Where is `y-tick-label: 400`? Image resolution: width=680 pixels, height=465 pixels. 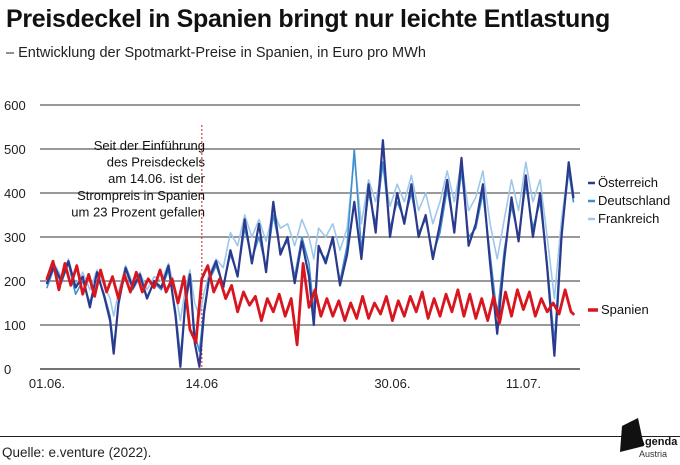
y-tick-label: 400 is located at coordinates (15, 193).